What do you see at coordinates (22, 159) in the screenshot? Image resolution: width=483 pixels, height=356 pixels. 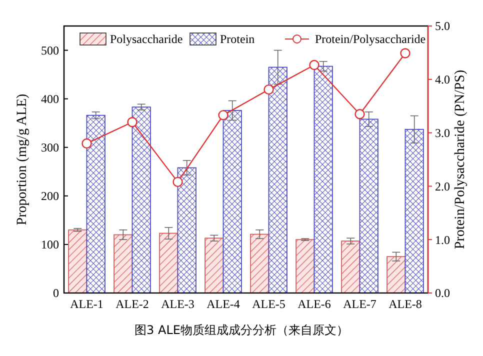 I see `y-axis-title: Proportion (mg/g ALE)` at bounding box center [22, 159].